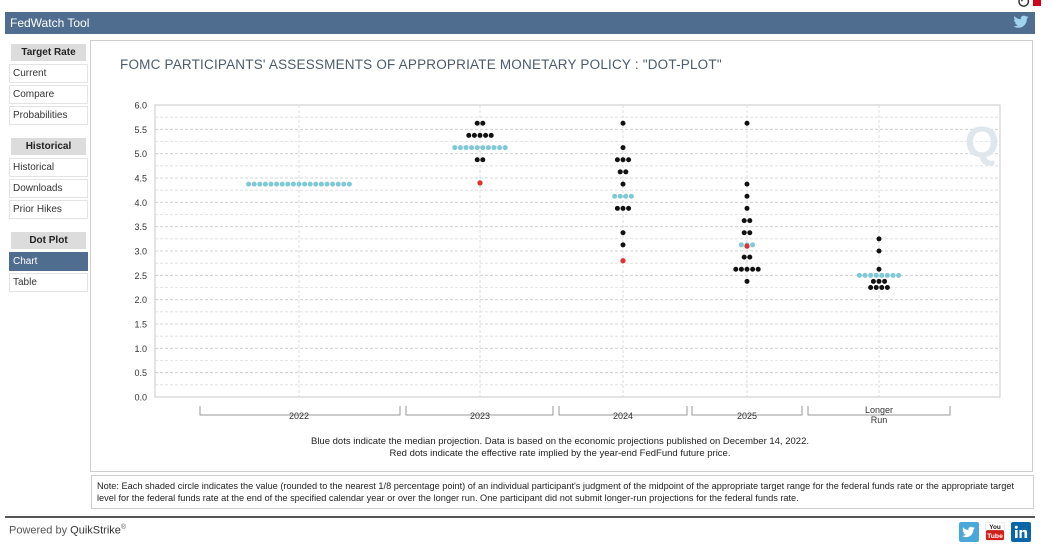 This screenshot has width=1053, height=556. Describe the element at coordinates (48, 115) in the screenshot. I see `sidebar-item-probabilities: Probabilities` at that location.